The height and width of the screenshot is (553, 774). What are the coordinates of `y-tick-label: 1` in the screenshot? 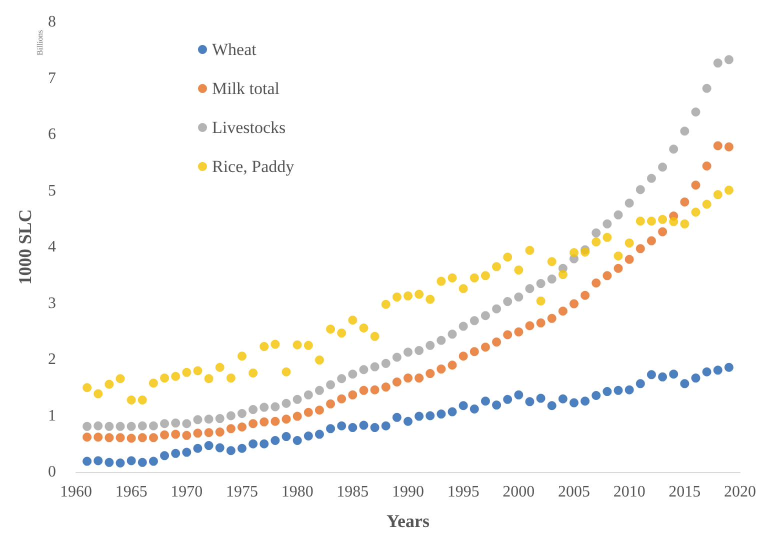 It's located at (52, 415).